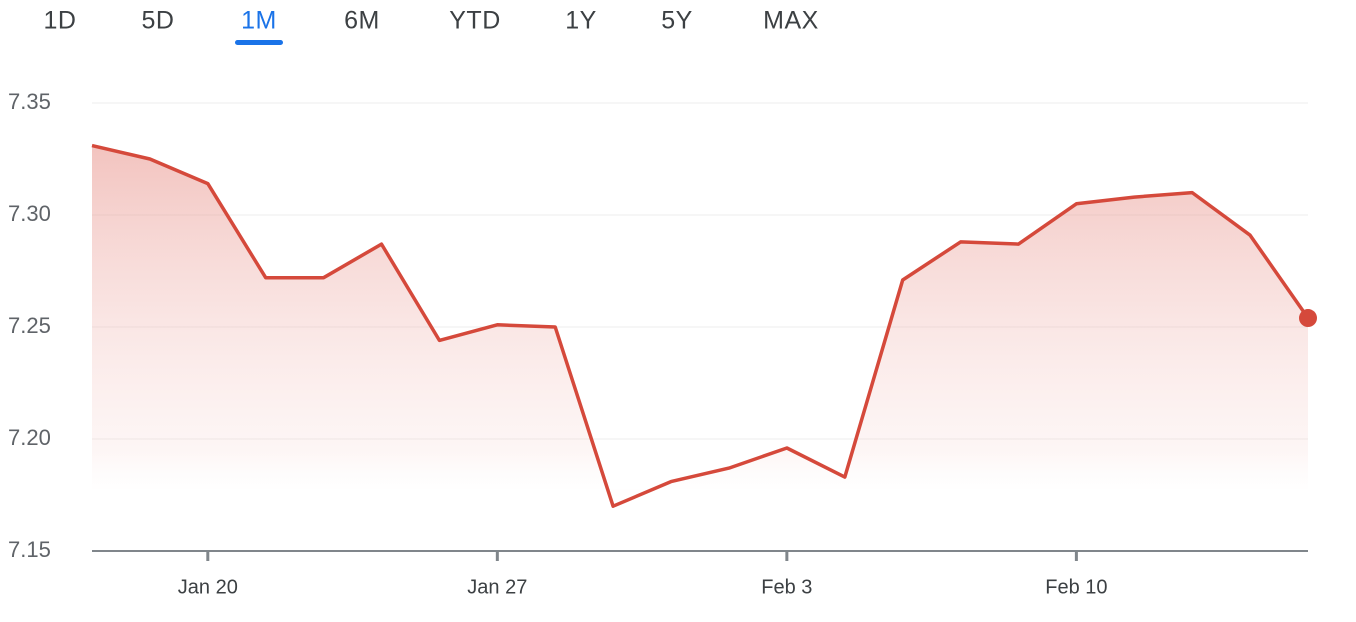 The width and height of the screenshot is (1356, 622). Describe the element at coordinates (791, 21) in the screenshot. I see `range-tab: MAX` at that location.